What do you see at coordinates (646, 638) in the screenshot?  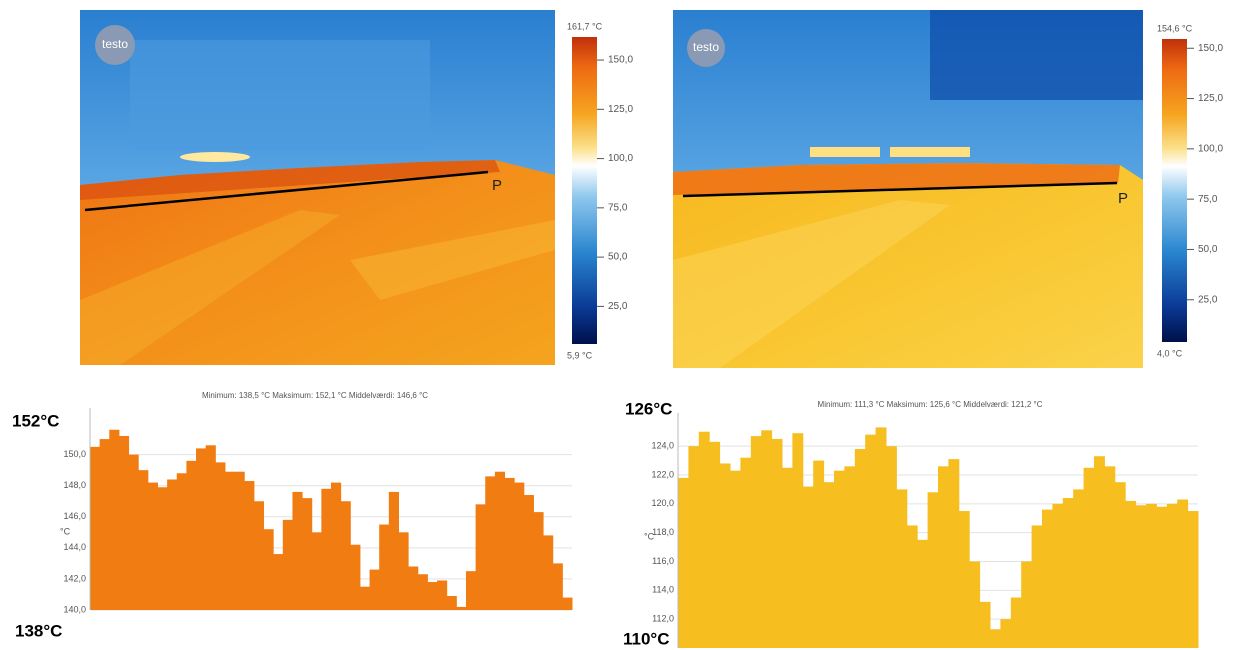 I see `annotation: 110°C` at bounding box center [646, 638].